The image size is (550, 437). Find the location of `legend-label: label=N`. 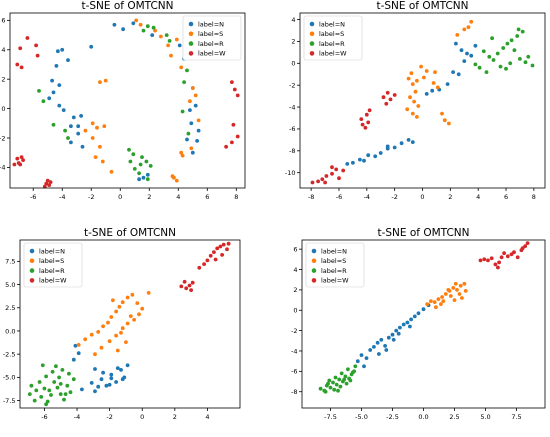

legend-label: label=N is located at coordinates (211, 24).